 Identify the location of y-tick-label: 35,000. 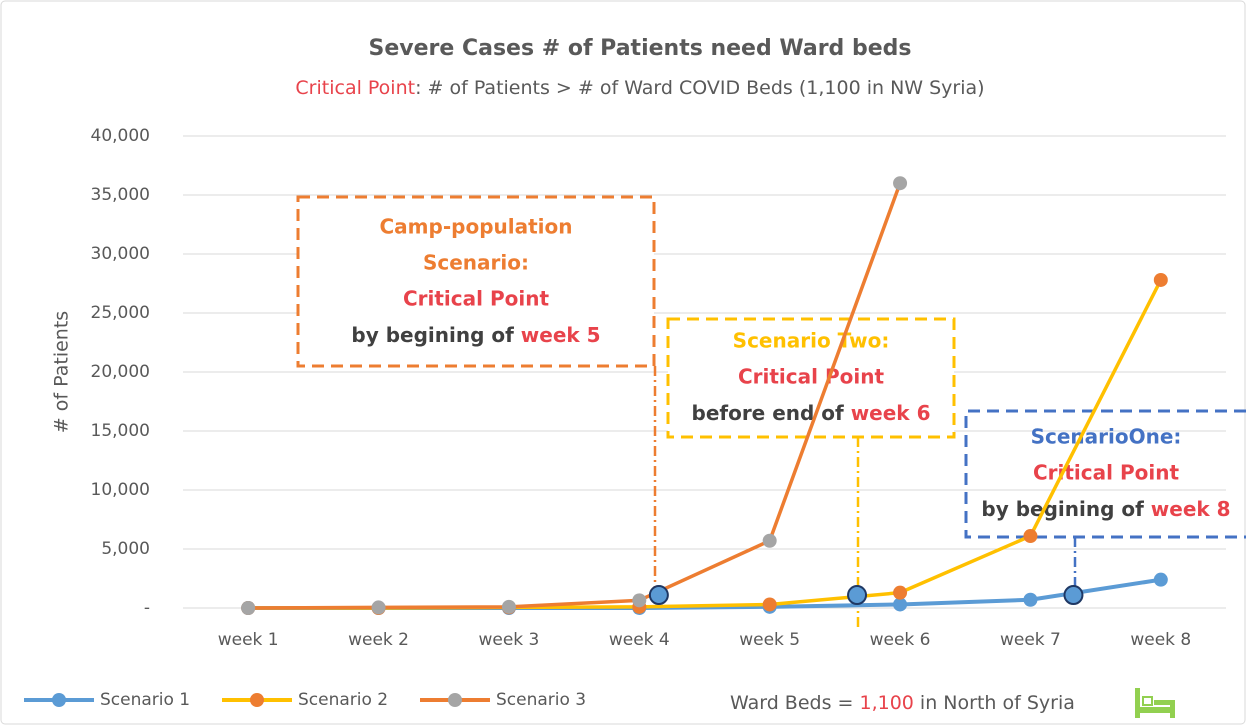
(120, 195).